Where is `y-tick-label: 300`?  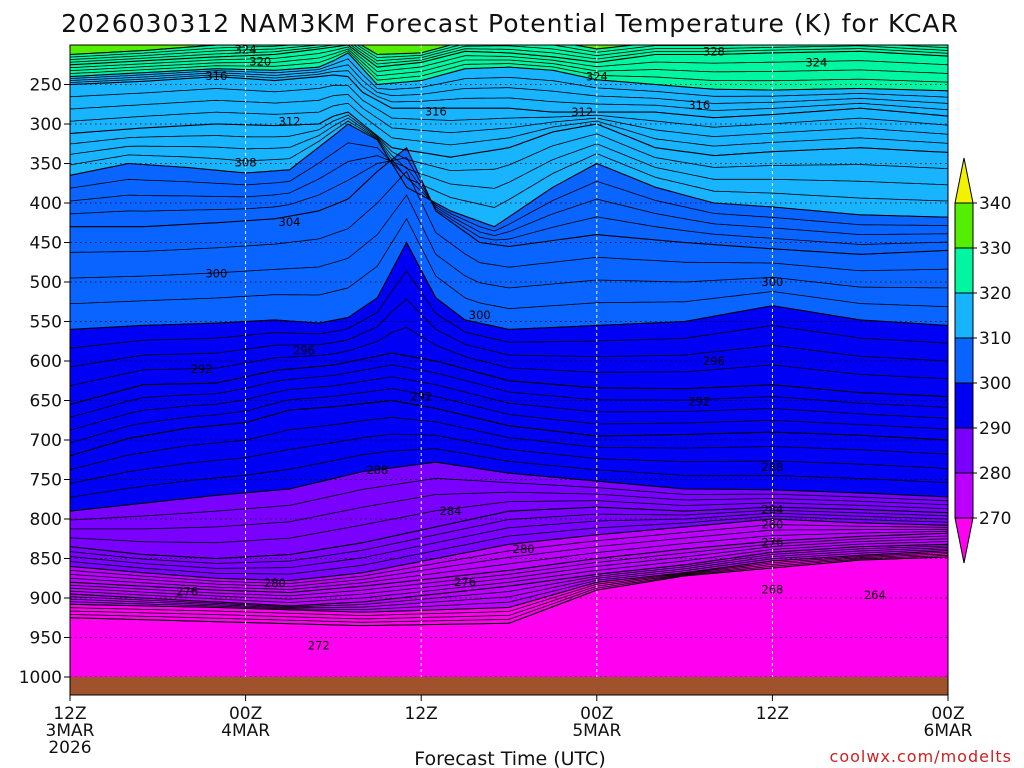
y-tick-label: 300 is located at coordinates (46, 125).